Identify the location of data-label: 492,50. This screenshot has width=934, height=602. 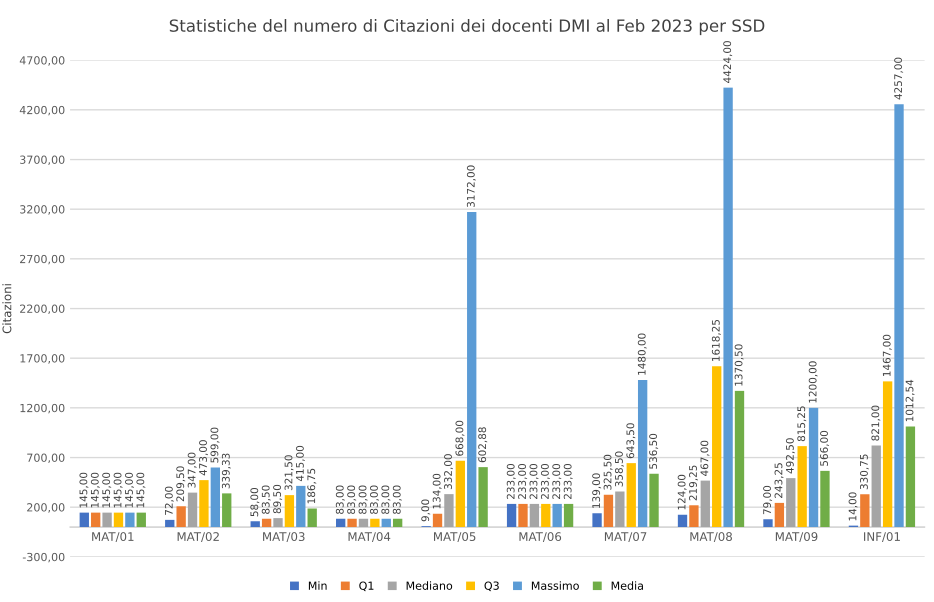
(790, 456).